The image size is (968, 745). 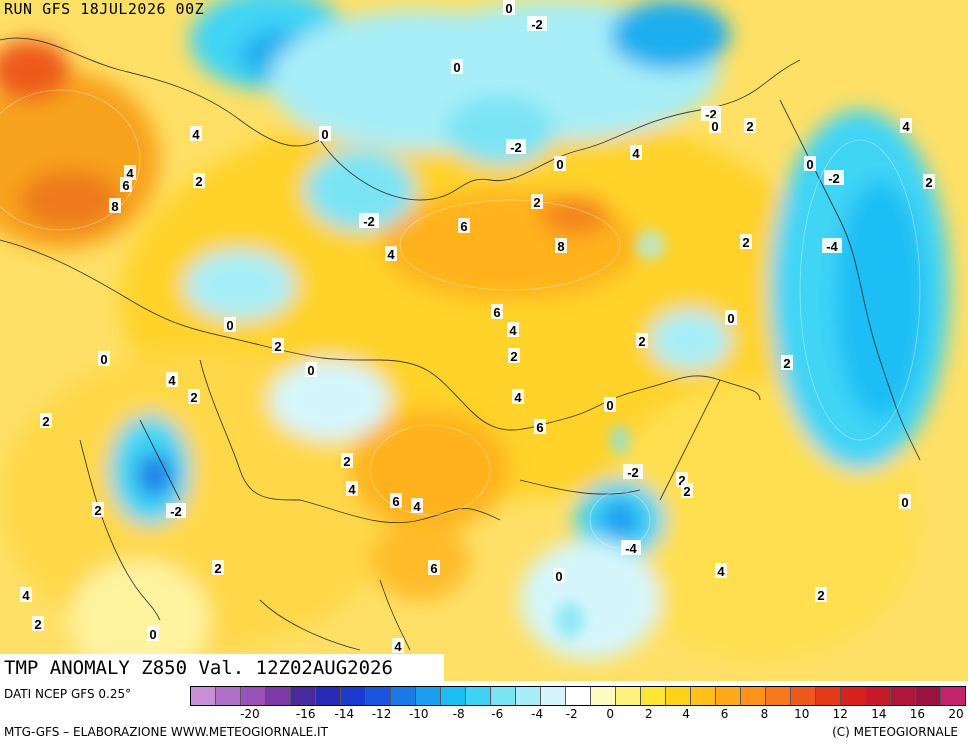 What do you see at coordinates (250, 714) in the screenshot?
I see `scale-tick-label: -20` at bounding box center [250, 714].